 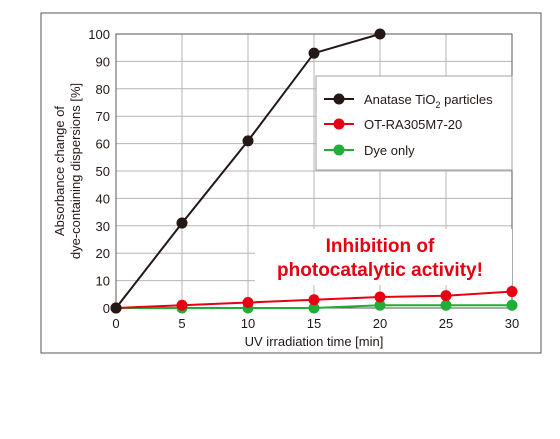 What do you see at coordinates (512, 323) in the screenshot?
I see `x-tick-label: 30` at bounding box center [512, 323].